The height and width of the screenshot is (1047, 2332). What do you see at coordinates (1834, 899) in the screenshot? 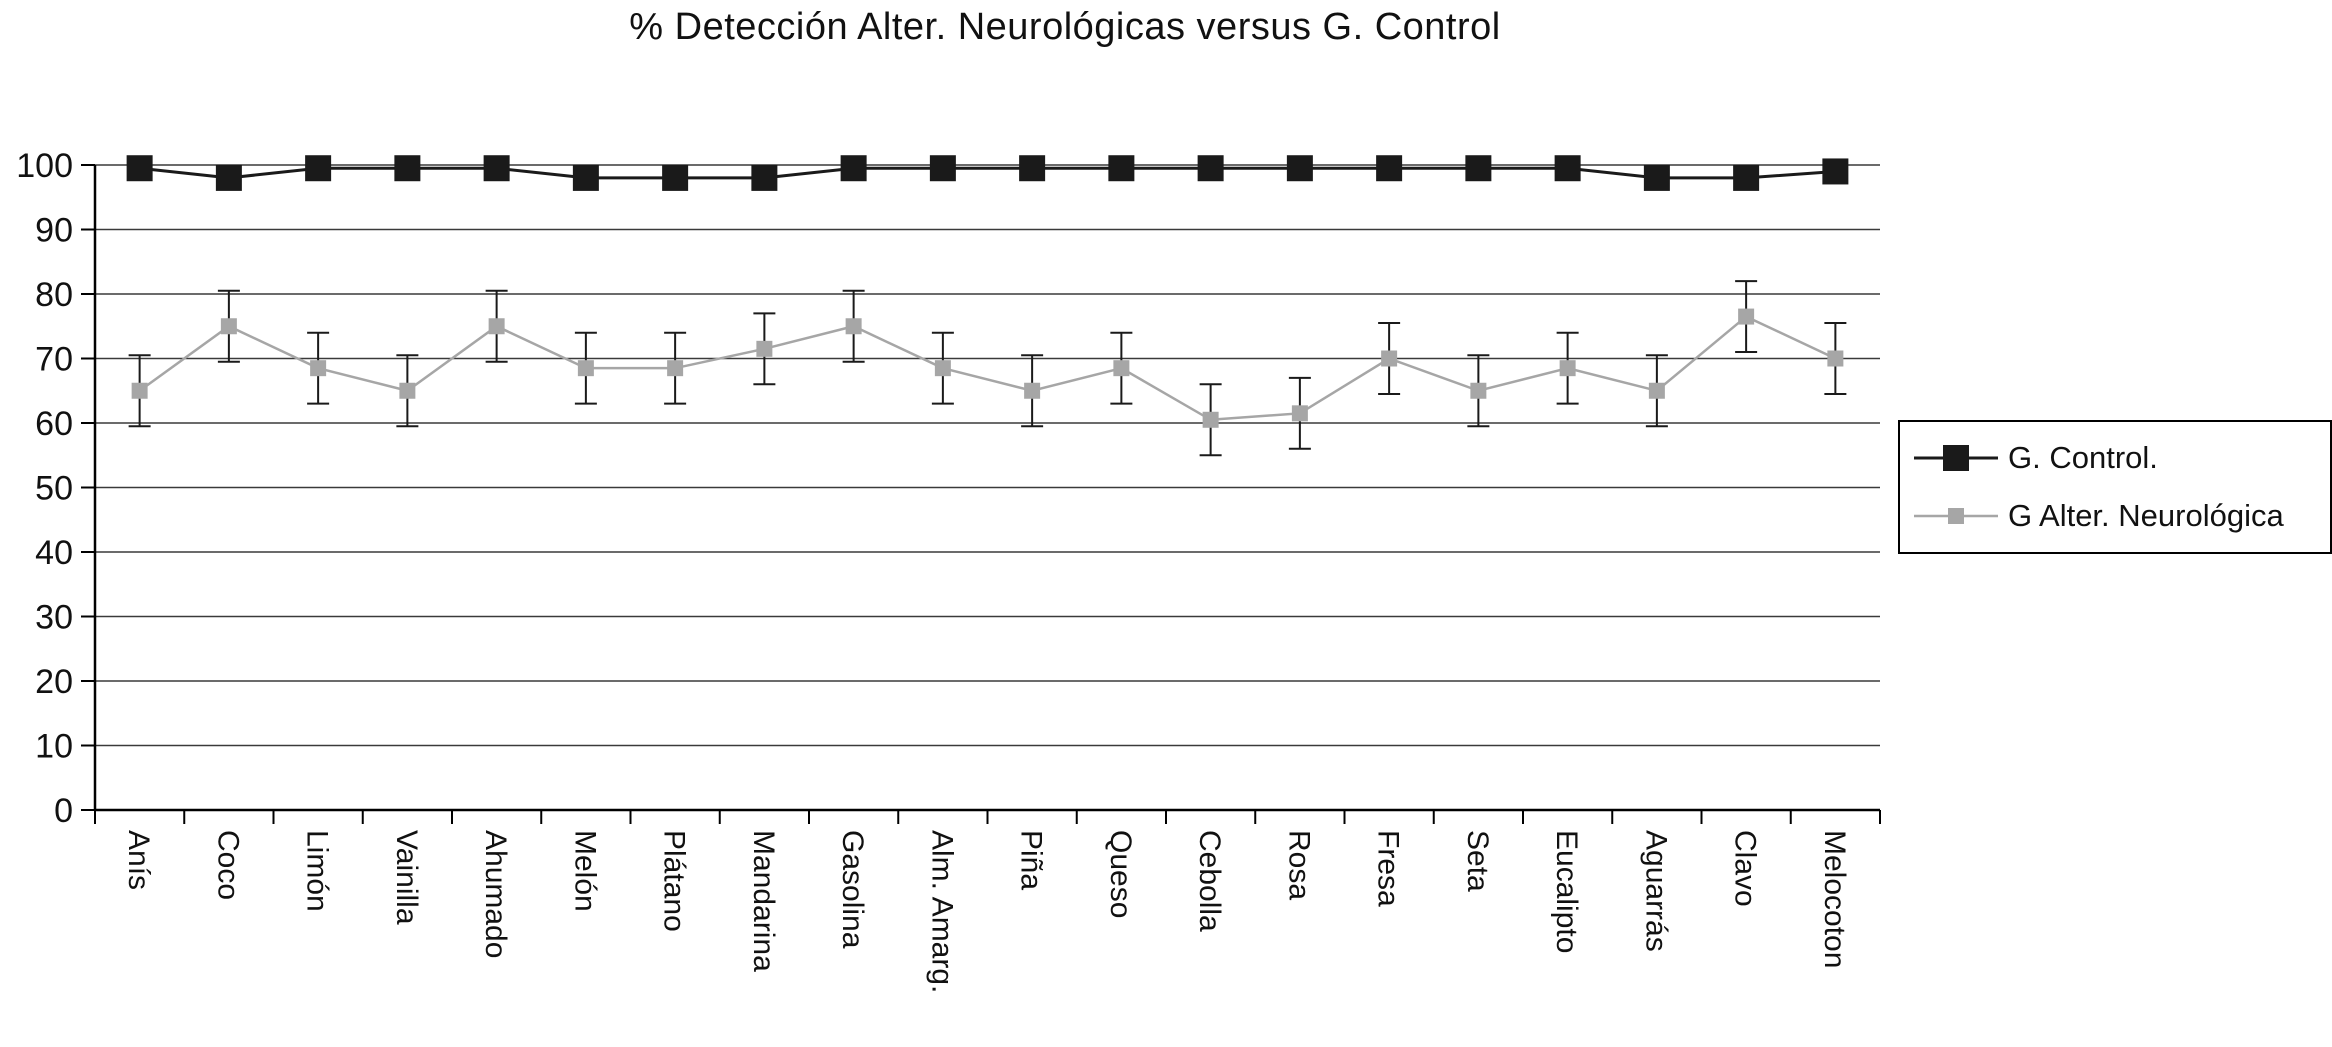
I see `x-category-label: Melocoton` at bounding box center [1834, 899].